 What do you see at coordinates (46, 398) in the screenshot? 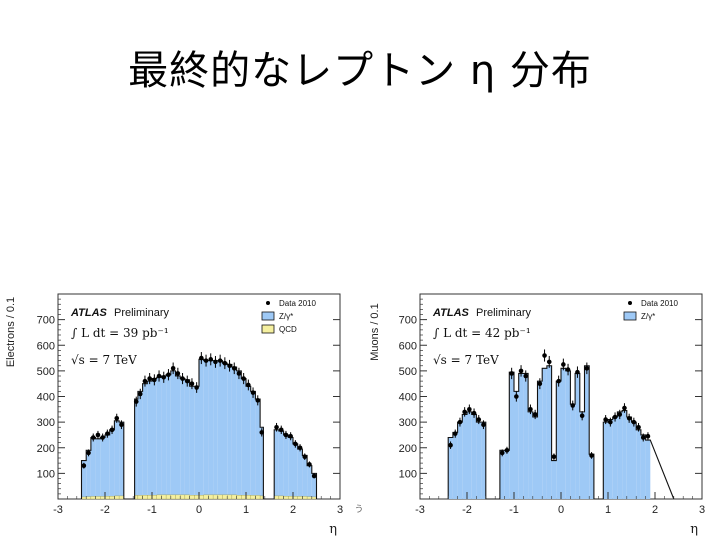
I see `y-tick-label: 400` at bounding box center [46, 398].